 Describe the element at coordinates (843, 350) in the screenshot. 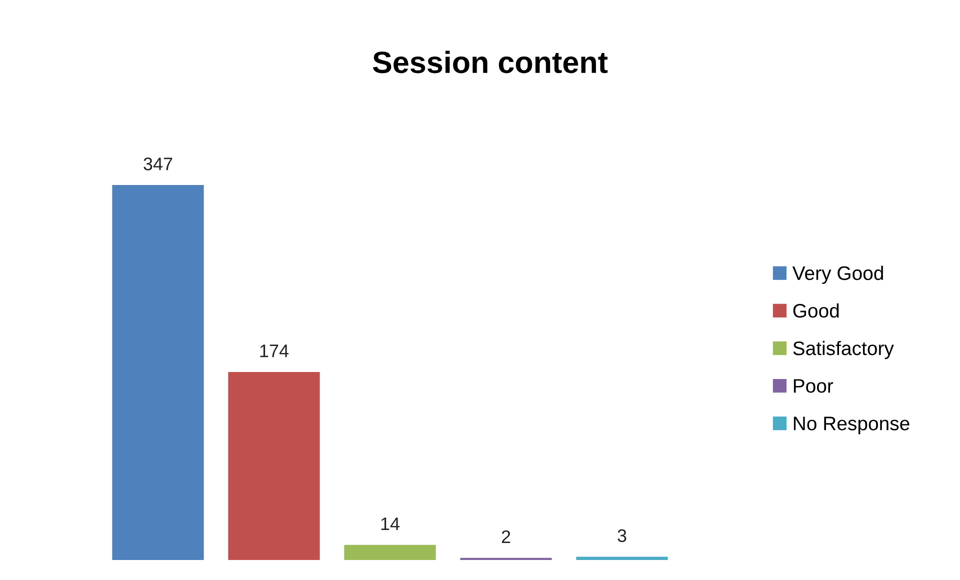

I see `legend-label: Satisfactory` at that location.